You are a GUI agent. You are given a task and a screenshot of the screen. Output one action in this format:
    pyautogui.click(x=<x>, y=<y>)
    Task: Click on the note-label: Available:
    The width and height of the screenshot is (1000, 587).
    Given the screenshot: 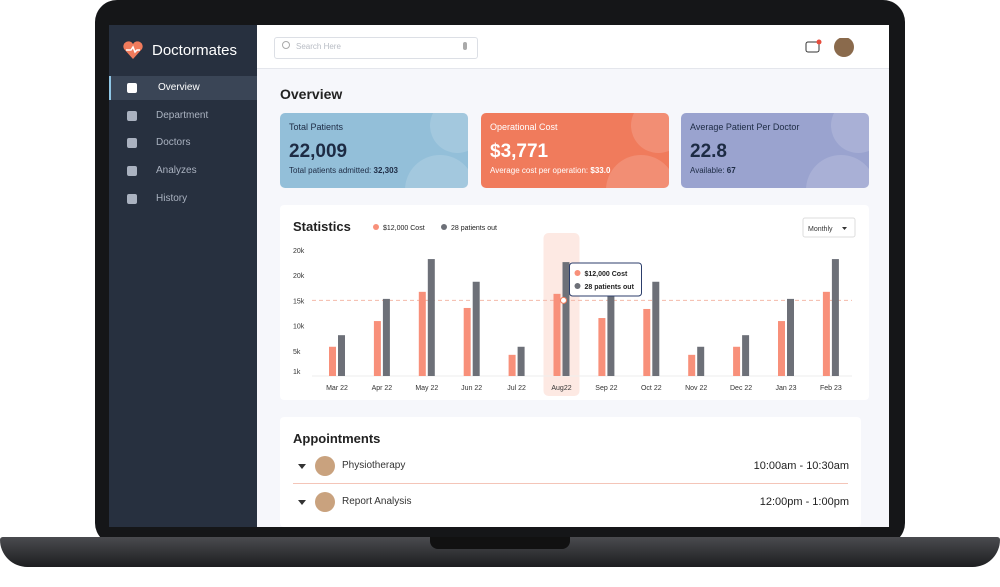 What is the action you would take?
    pyautogui.click(x=707, y=170)
    